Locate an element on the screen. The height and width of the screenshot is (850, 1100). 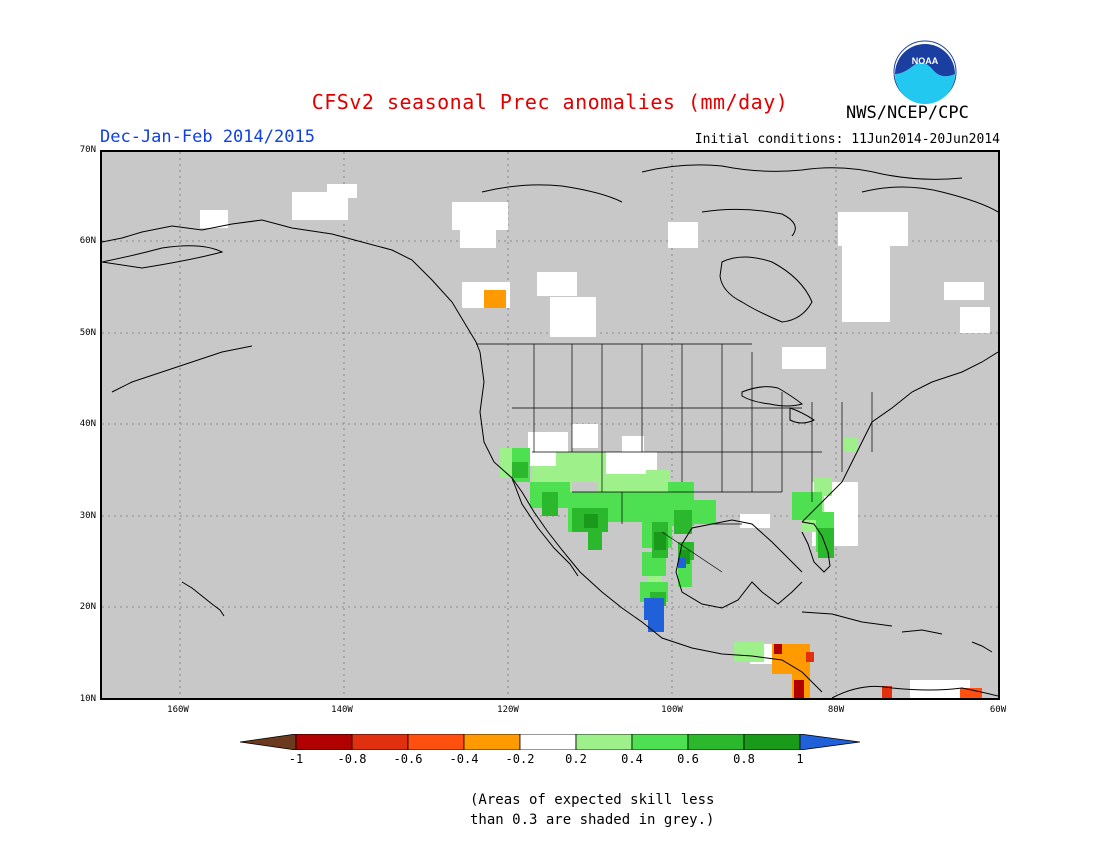
svg-text: NOAA is located at coordinates (925, 61).